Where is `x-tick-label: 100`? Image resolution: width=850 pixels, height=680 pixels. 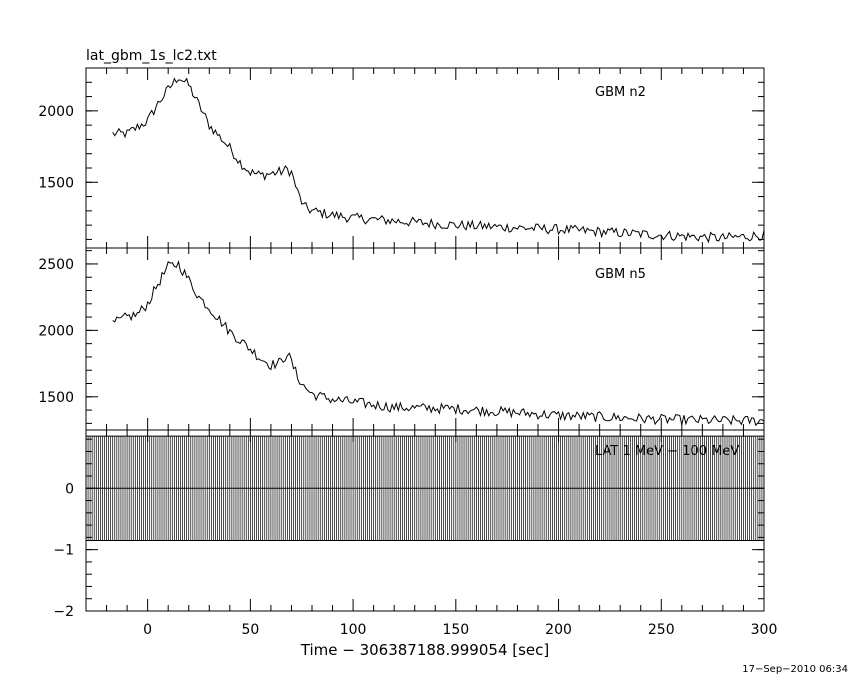 x-tick-label: 100 is located at coordinates (353, 630).